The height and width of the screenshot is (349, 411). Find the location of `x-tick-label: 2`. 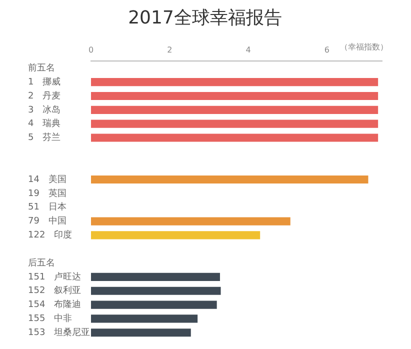

x-tick-label: 2 is located at coordinates (169, 49).